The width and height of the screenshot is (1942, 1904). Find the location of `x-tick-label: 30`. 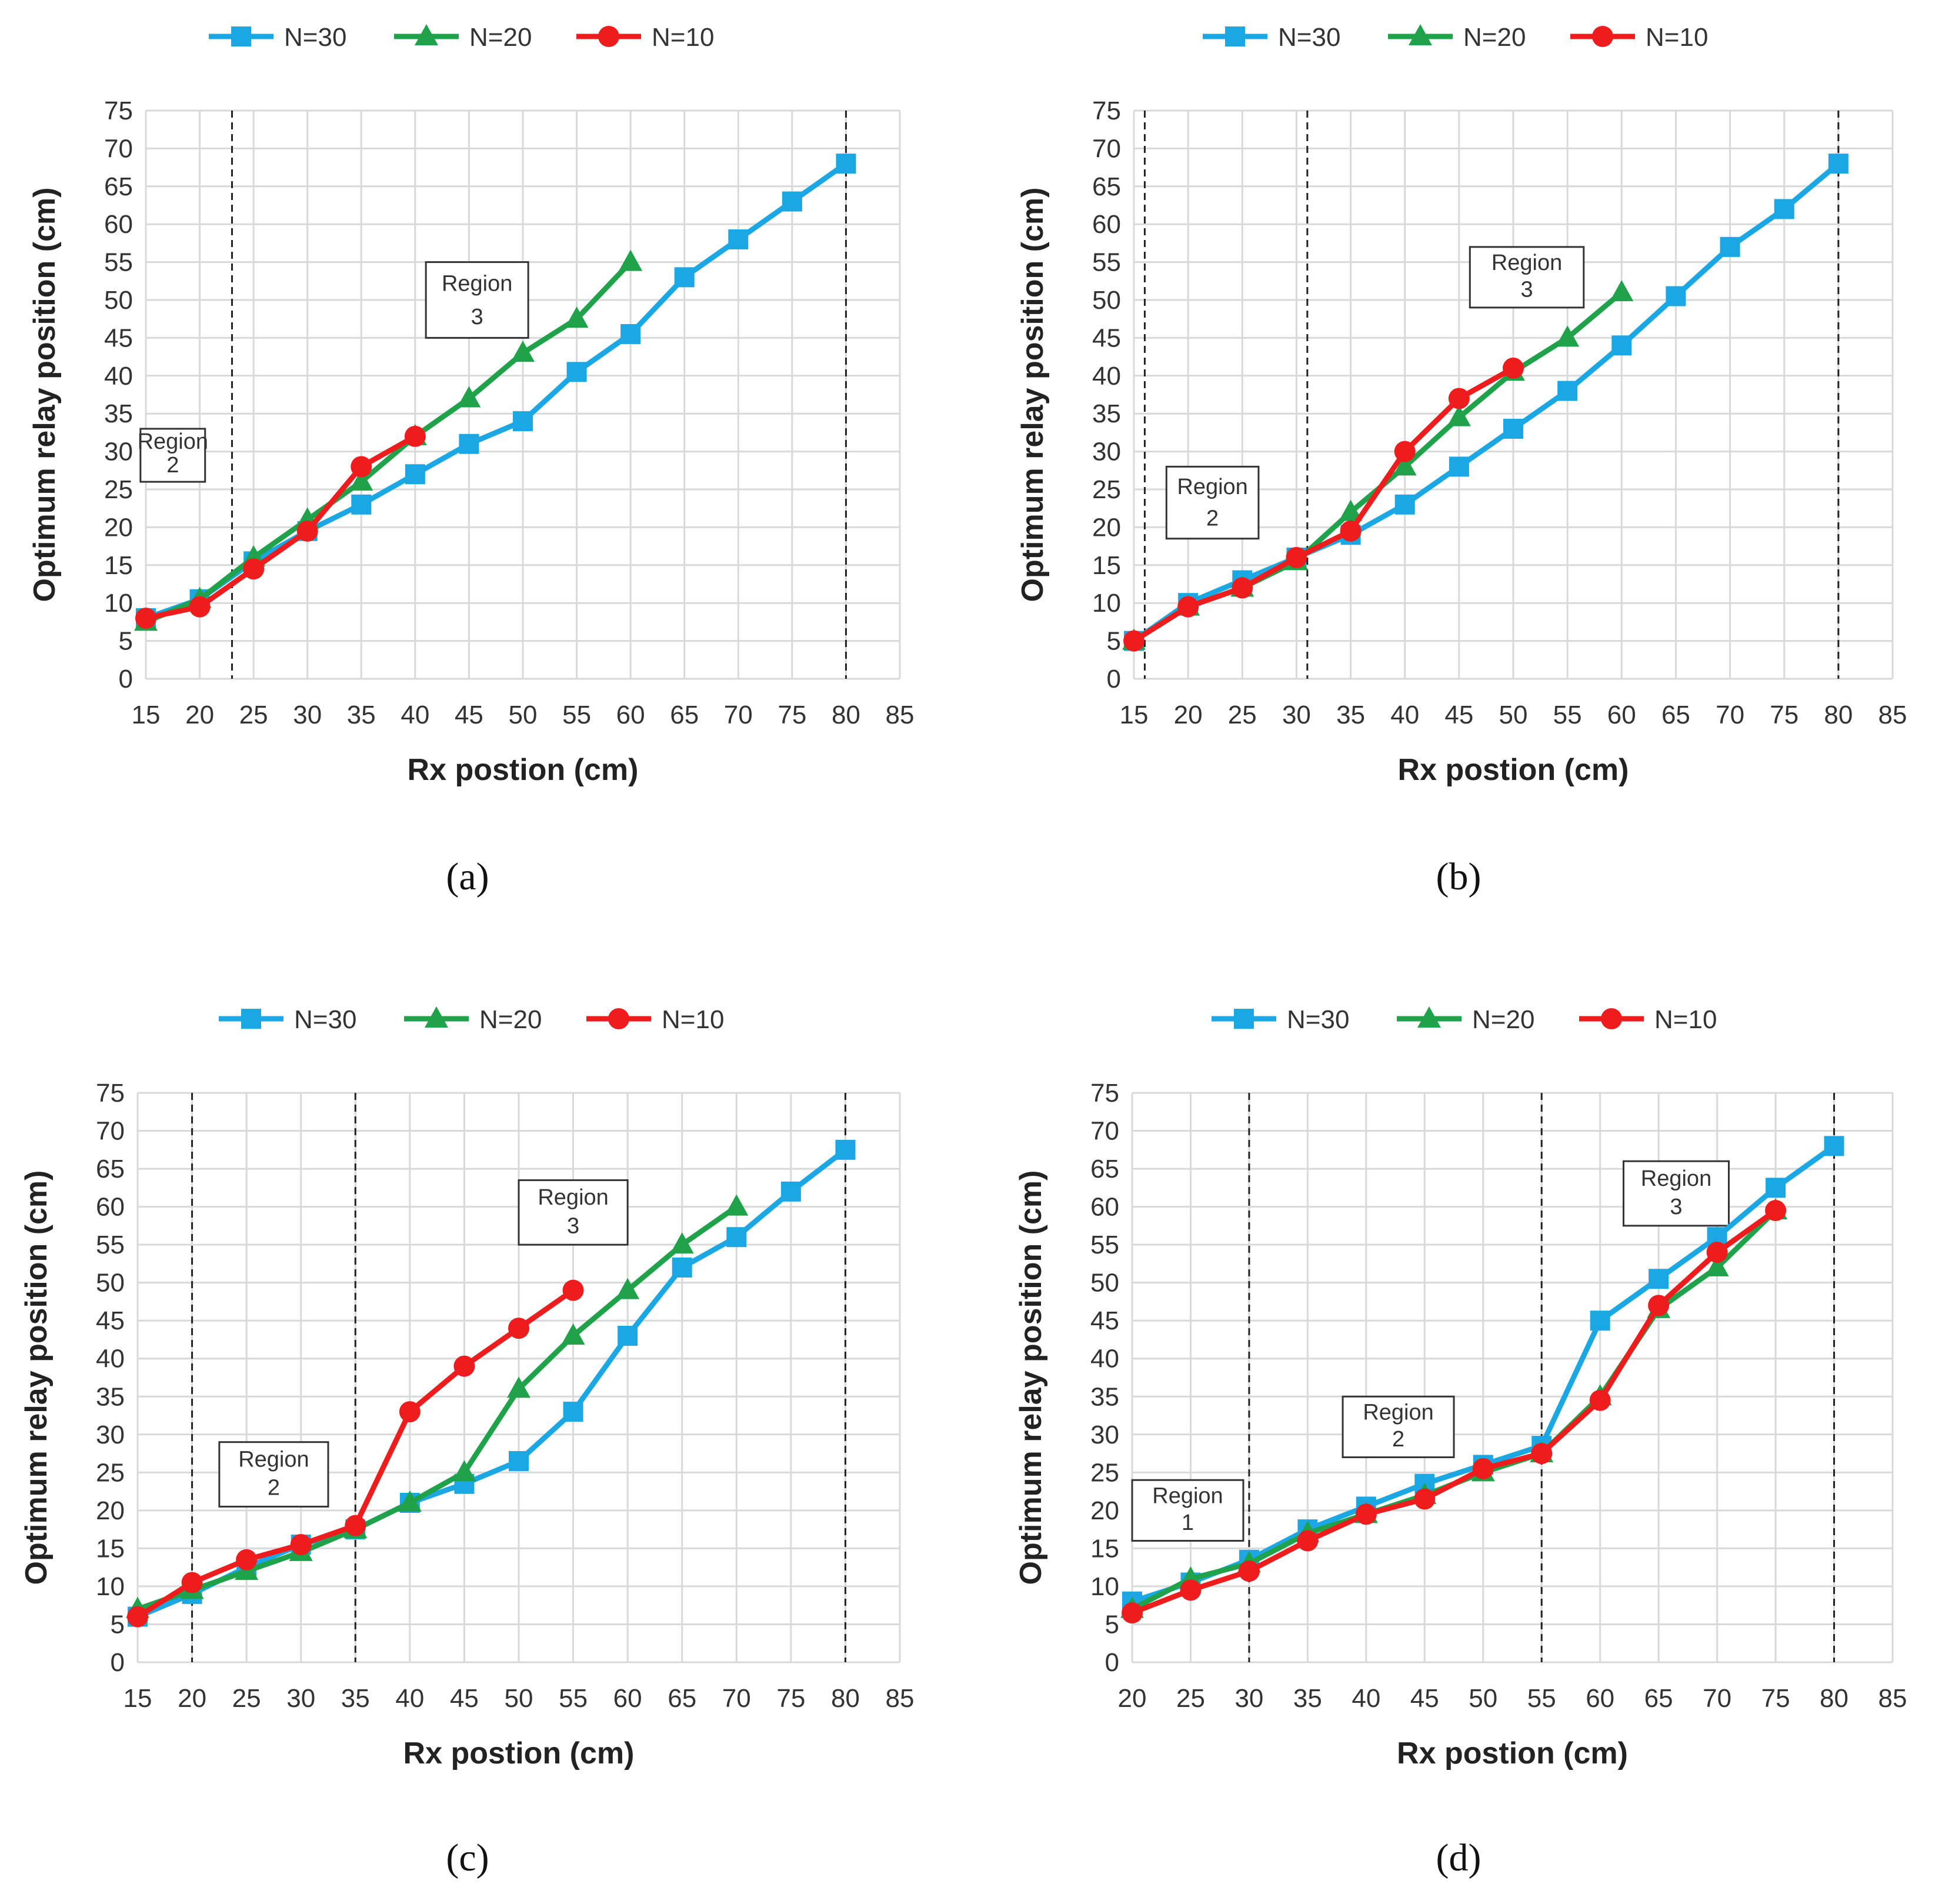

x-tick-label: 30 is located at coordinates (1297, 715).